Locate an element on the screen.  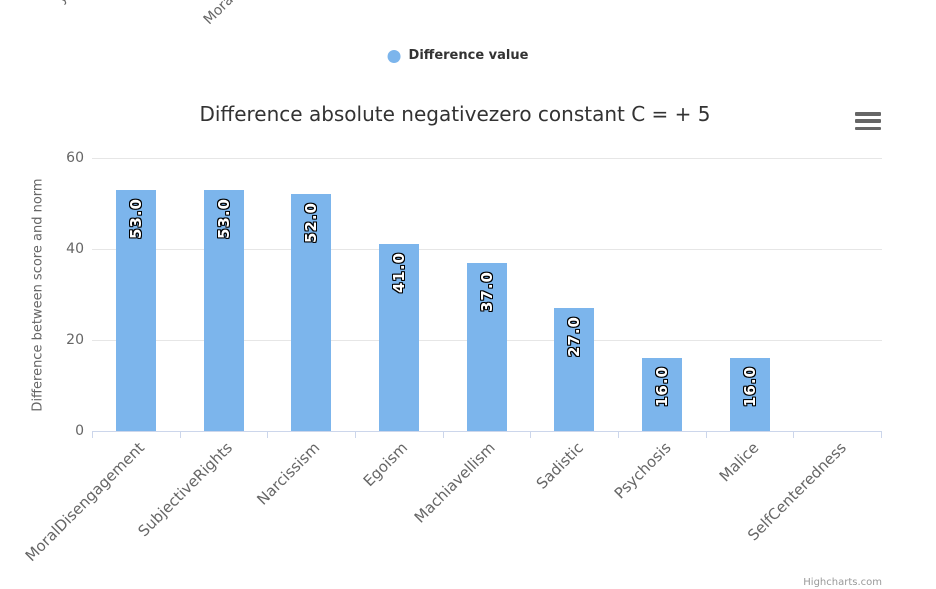
bar-data-label: 41.0 is located at coordinates (398, 273).